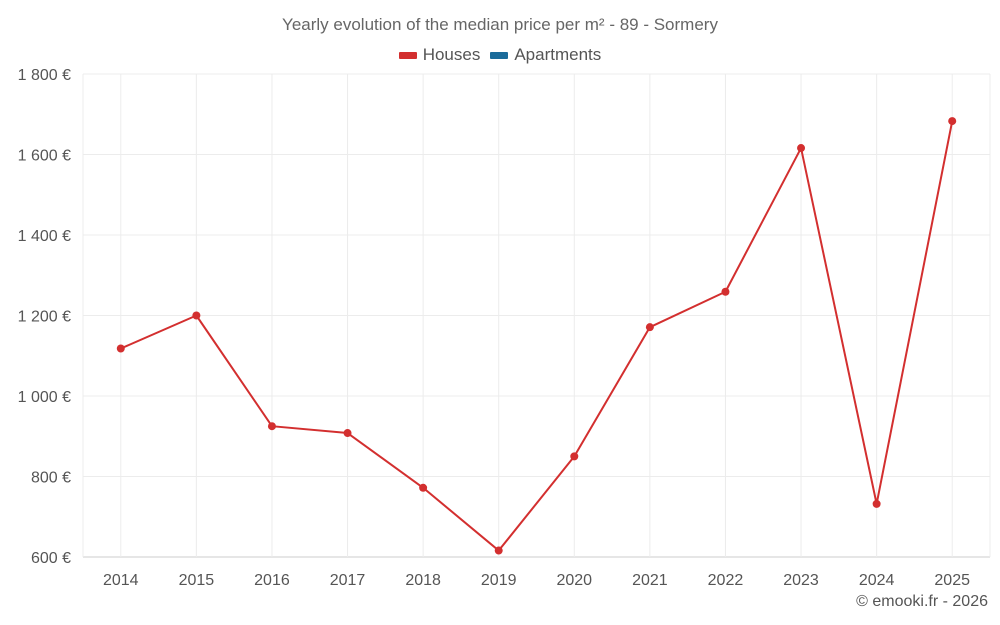  What do you see at coordinates (801, 148) in the screenshot?
I see `houses-point-2023` at bounding box center [801, 148].